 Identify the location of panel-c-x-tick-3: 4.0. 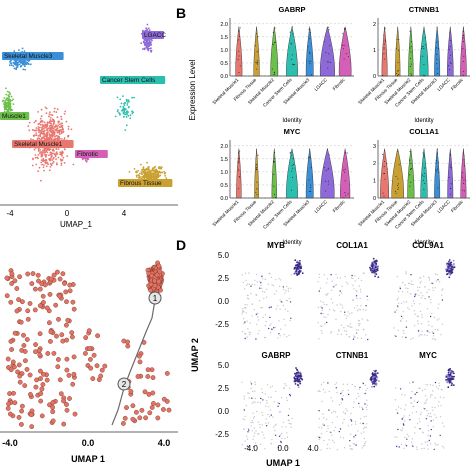
(164, 443).